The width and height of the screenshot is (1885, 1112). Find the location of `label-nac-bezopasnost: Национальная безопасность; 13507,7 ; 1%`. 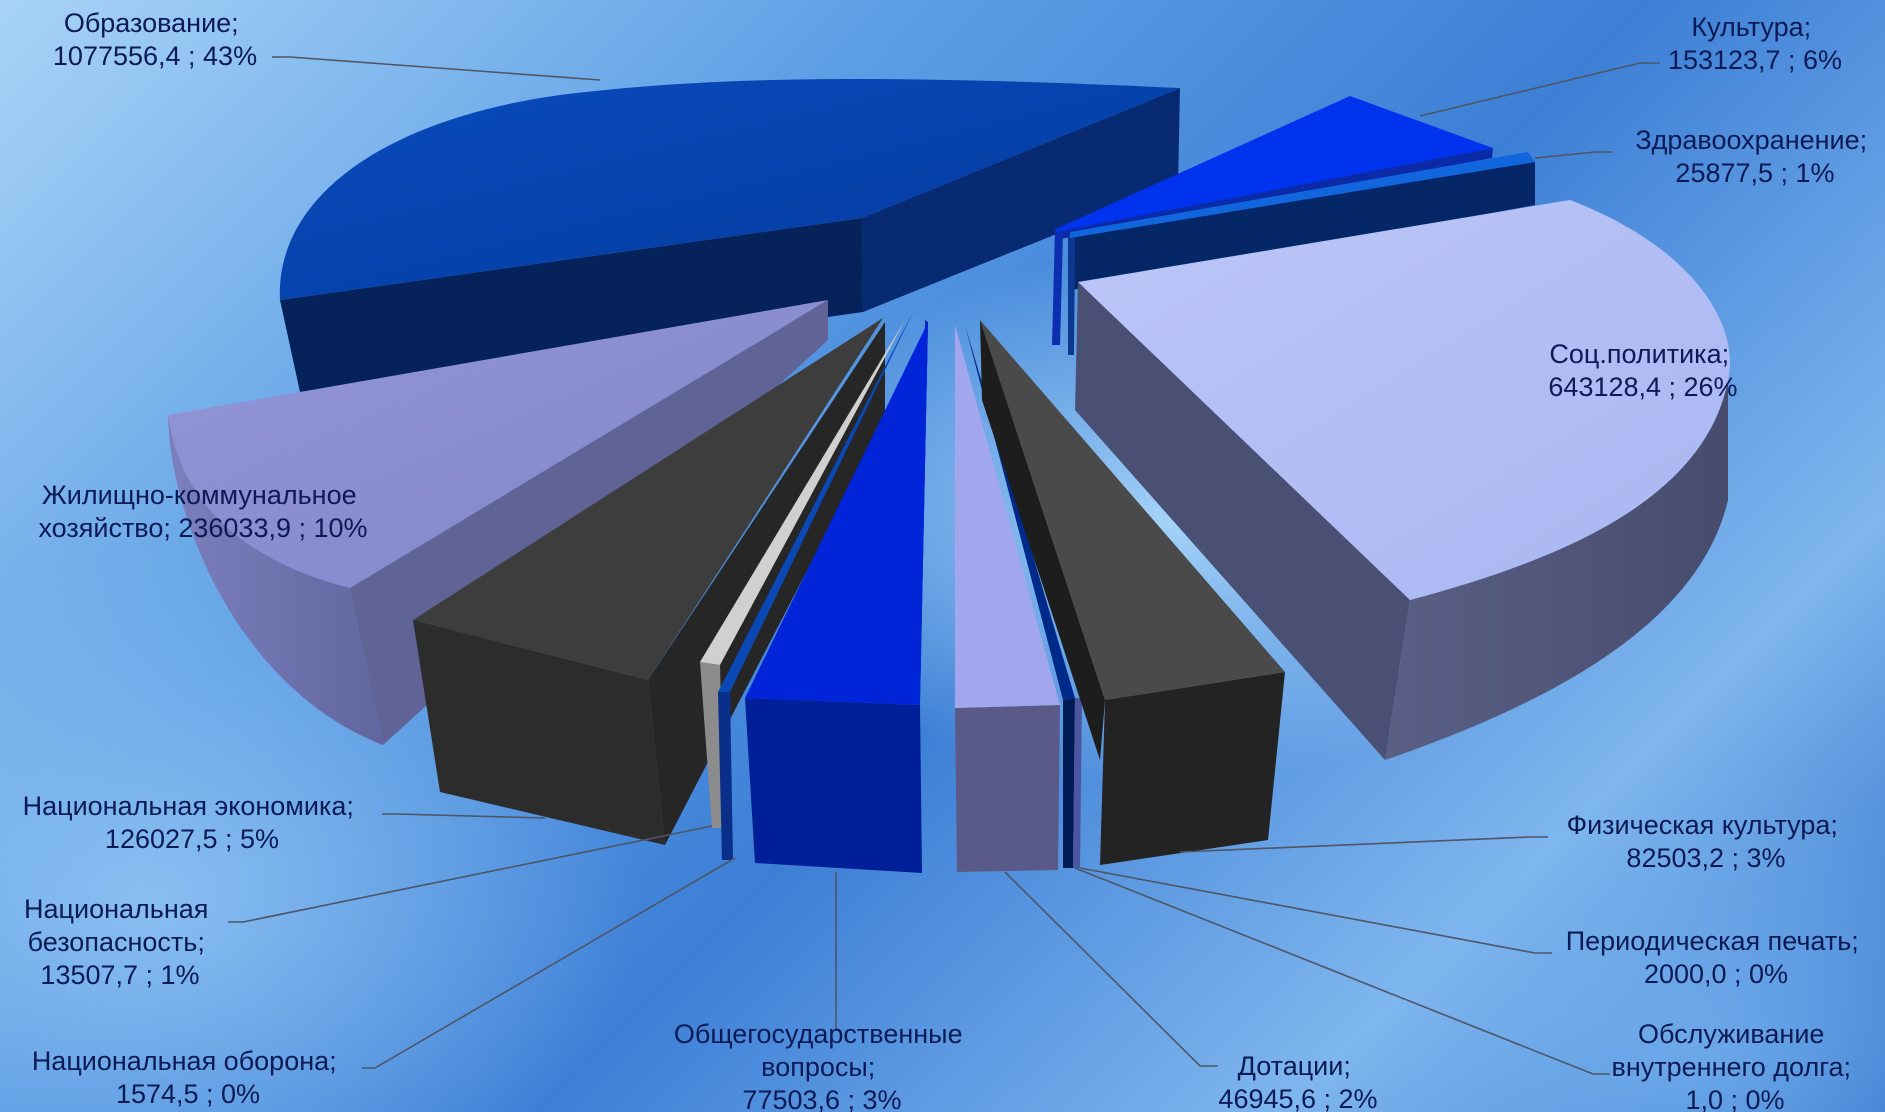

label-nac-bezopasnost: Национальная безопасность; 13507,7 ; 1% is located at coordinates (120, 942).